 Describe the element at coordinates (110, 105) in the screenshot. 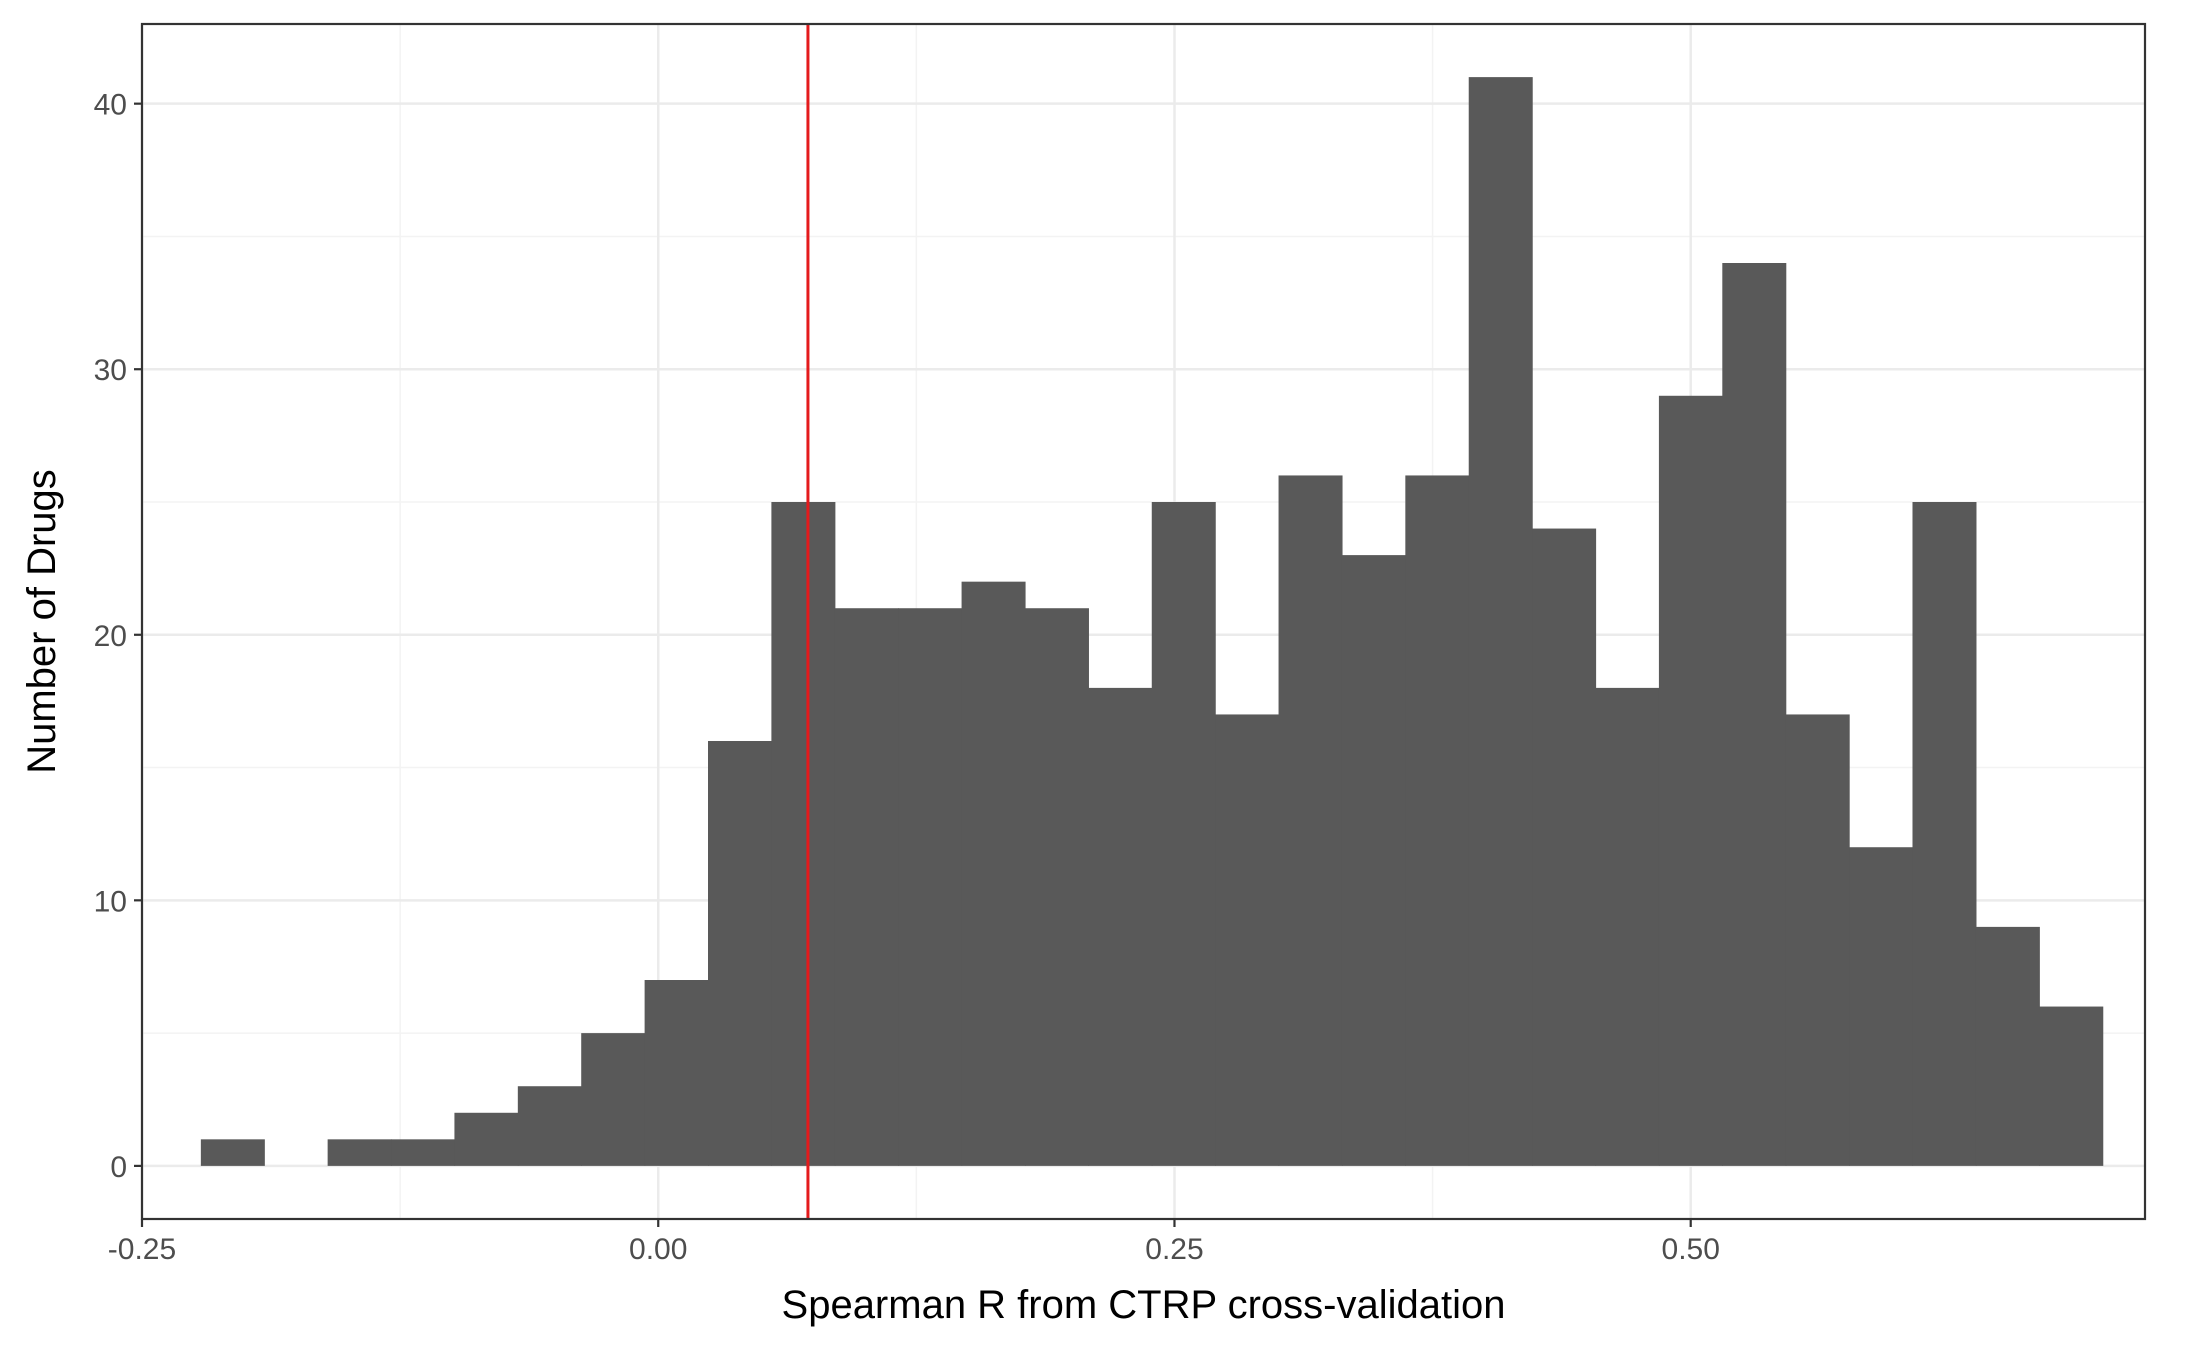

I see `y-tick-label: 40` at that location.